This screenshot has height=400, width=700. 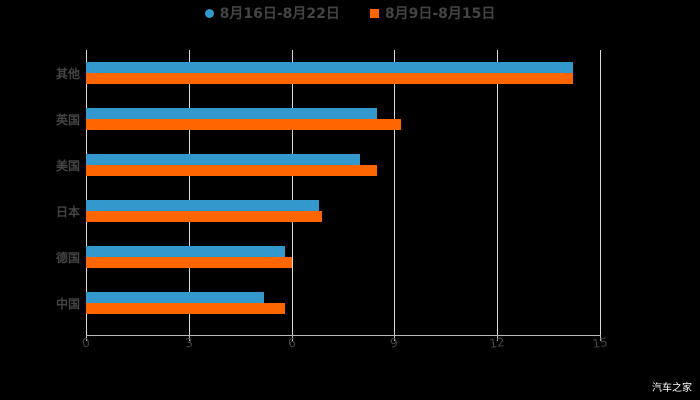 I want to click on legend-item-series-1: 8月16日-8月22日, so click(x=272, y=13).